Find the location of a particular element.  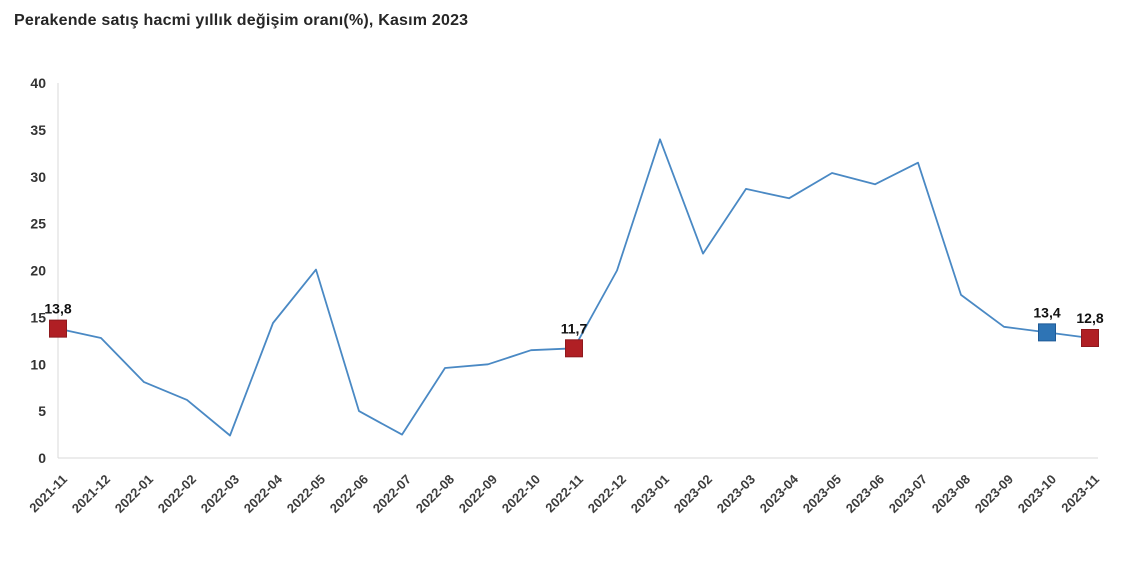

x-tick-label: 2021-12 is located at coordinates (91, 494).